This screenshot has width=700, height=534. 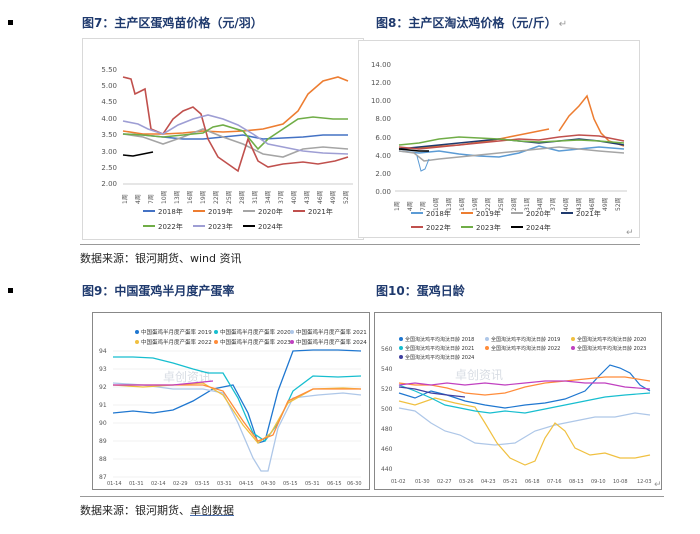 What do you see at coordinates (268, 484) in the screenshot?
I see `fig9-xtick: 04-30` at bounding box center [268, 484].